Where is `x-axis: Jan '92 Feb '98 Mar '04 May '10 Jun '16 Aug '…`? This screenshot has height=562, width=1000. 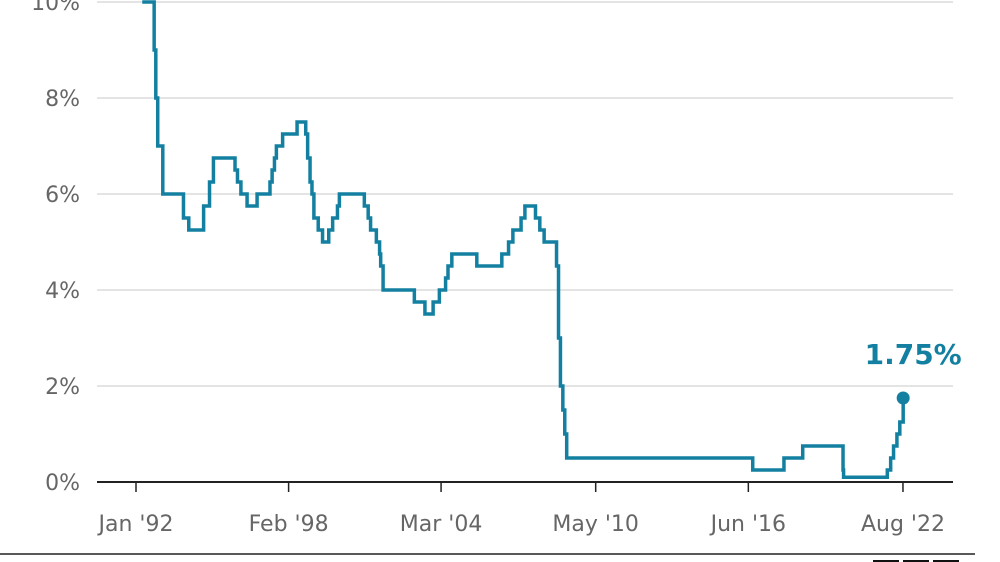 x-axis: Jan '92 Feb '98 Mar '04 May '10 Jun '16 Aug '… is located at coordinates (521, 509).